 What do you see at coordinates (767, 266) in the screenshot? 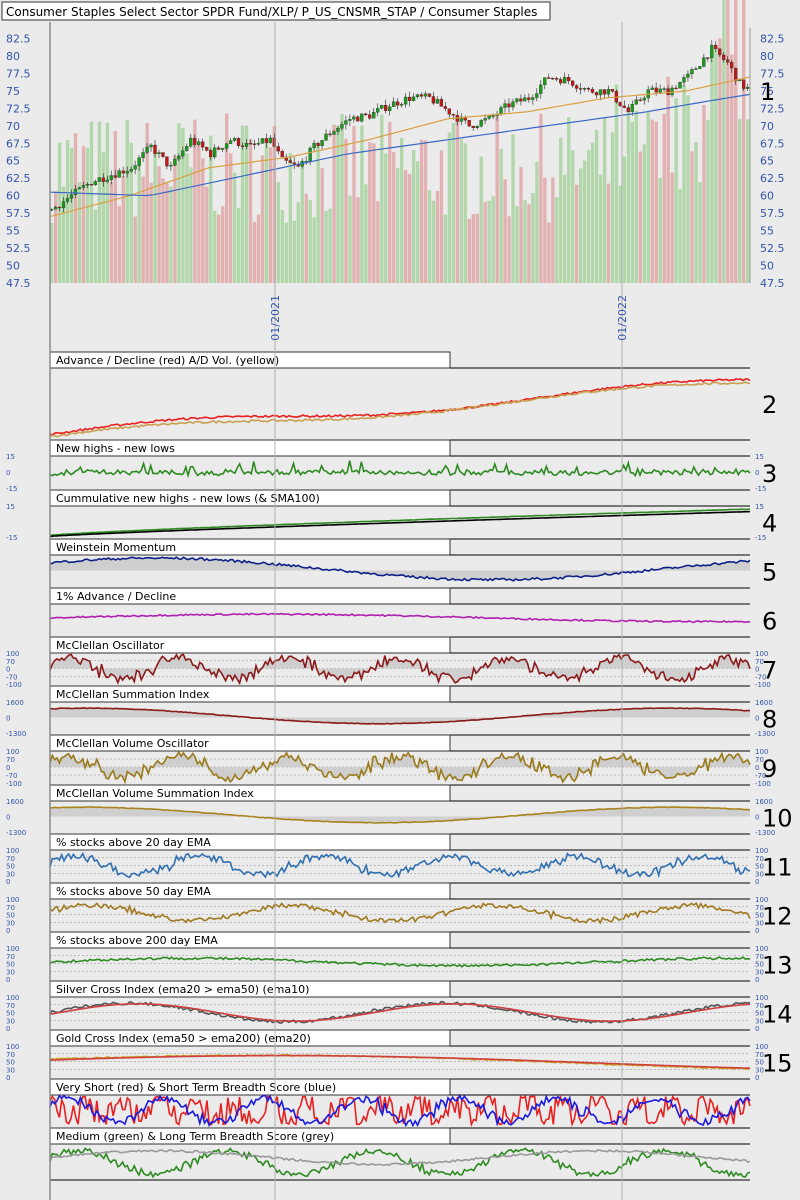
I see `y-tick-right: 50` at bounding box center [767, 266].